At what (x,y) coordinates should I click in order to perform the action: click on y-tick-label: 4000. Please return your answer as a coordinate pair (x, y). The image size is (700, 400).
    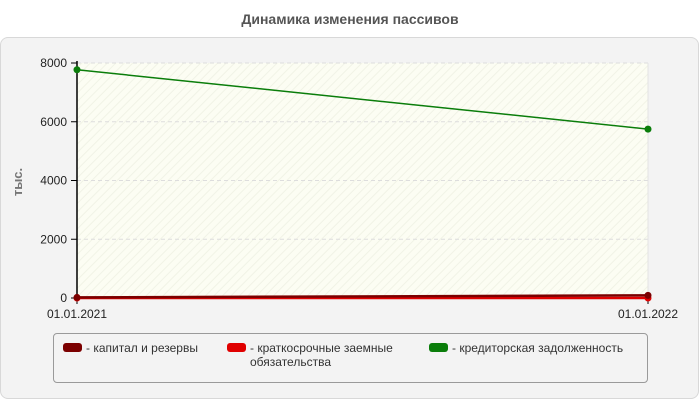
    Looking at the image, I should click on (53, 181).